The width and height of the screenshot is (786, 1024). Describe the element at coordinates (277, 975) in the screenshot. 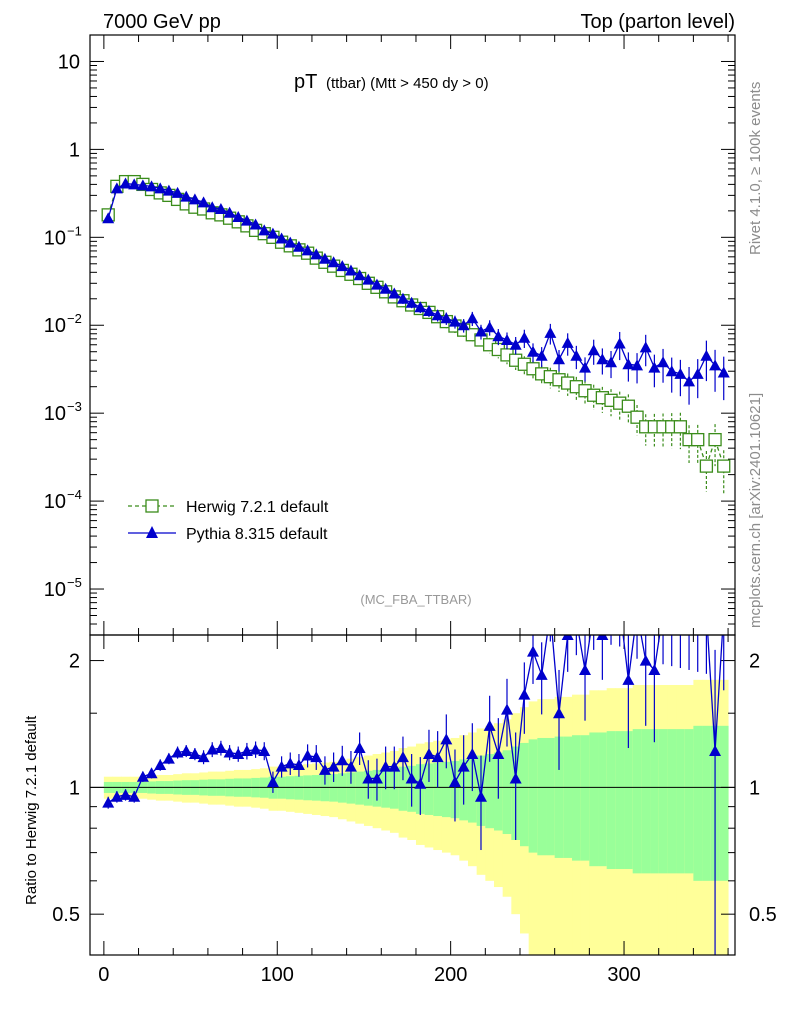

I see `ratio-xtick-label: 100` at that location.